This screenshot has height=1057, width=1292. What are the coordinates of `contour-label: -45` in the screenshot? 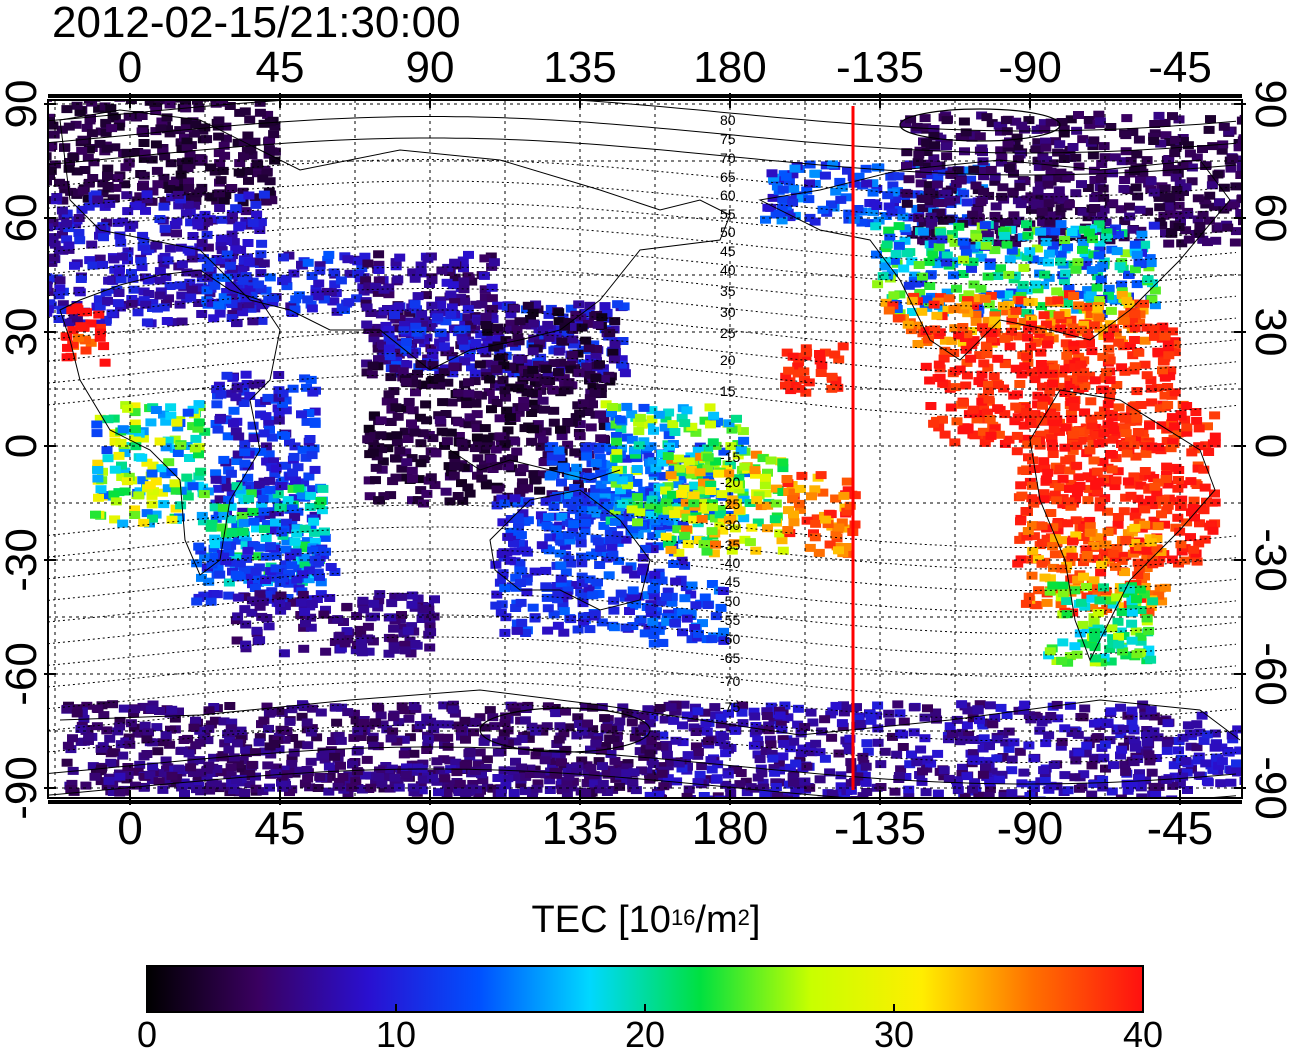 It's located at (730, 582).